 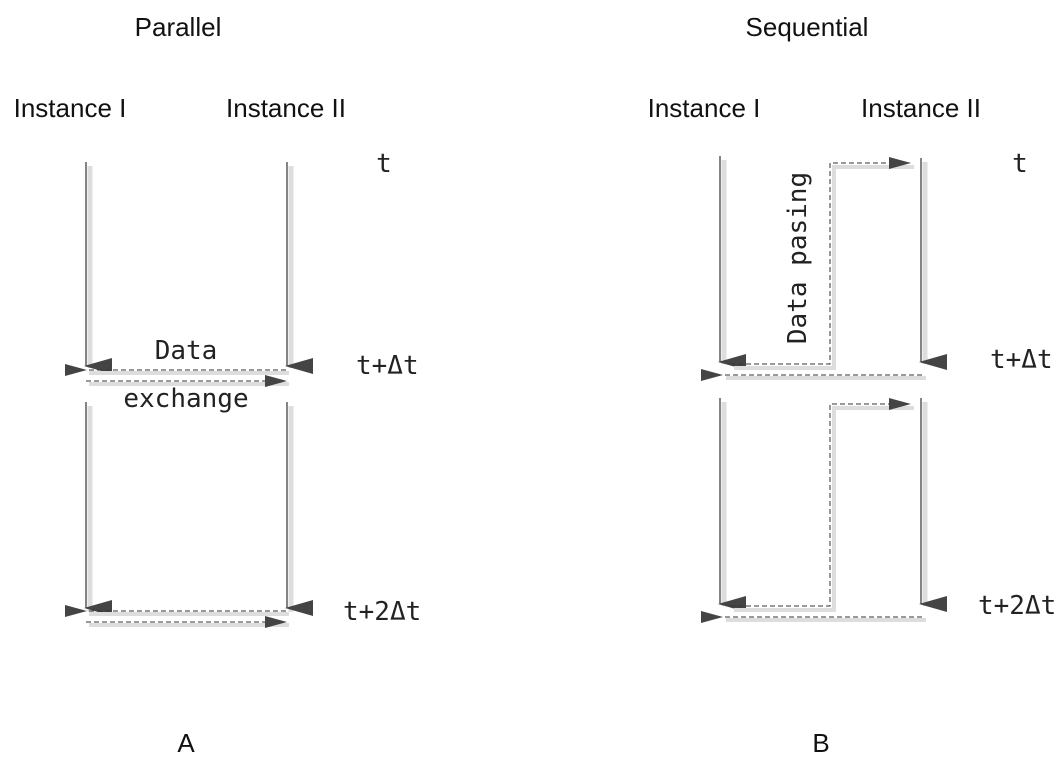 I want to click on parallel-exchange-label-line1: Data, so click(x=186, y=351).